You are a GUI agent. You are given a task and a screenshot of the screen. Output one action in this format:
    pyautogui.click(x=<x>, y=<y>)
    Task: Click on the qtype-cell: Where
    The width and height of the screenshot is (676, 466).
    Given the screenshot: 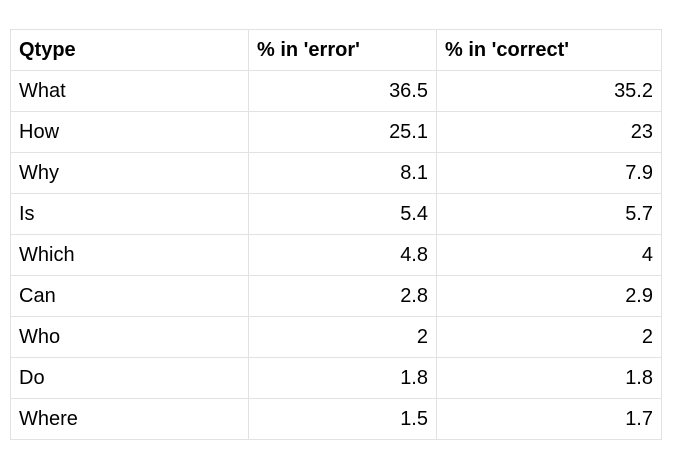 What is the action you would take?
    pyautogui.click(x=129, y=419)
    